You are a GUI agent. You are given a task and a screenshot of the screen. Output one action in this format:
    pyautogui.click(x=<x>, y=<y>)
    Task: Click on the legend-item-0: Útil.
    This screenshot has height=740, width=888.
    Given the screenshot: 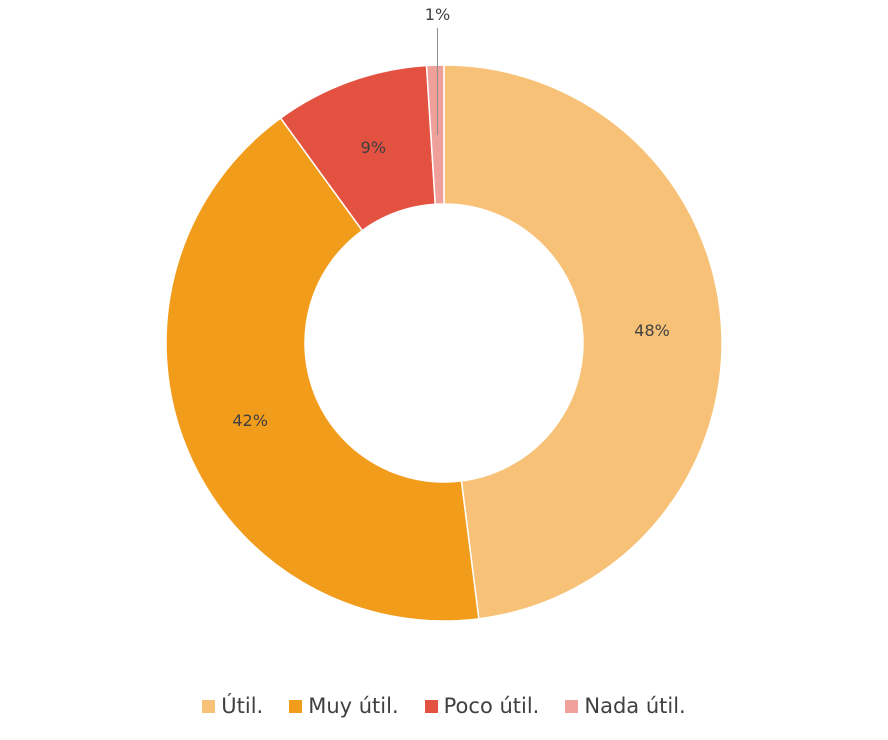 What is the action you would take?
    pyautogui.click(x=232, y=706)
    